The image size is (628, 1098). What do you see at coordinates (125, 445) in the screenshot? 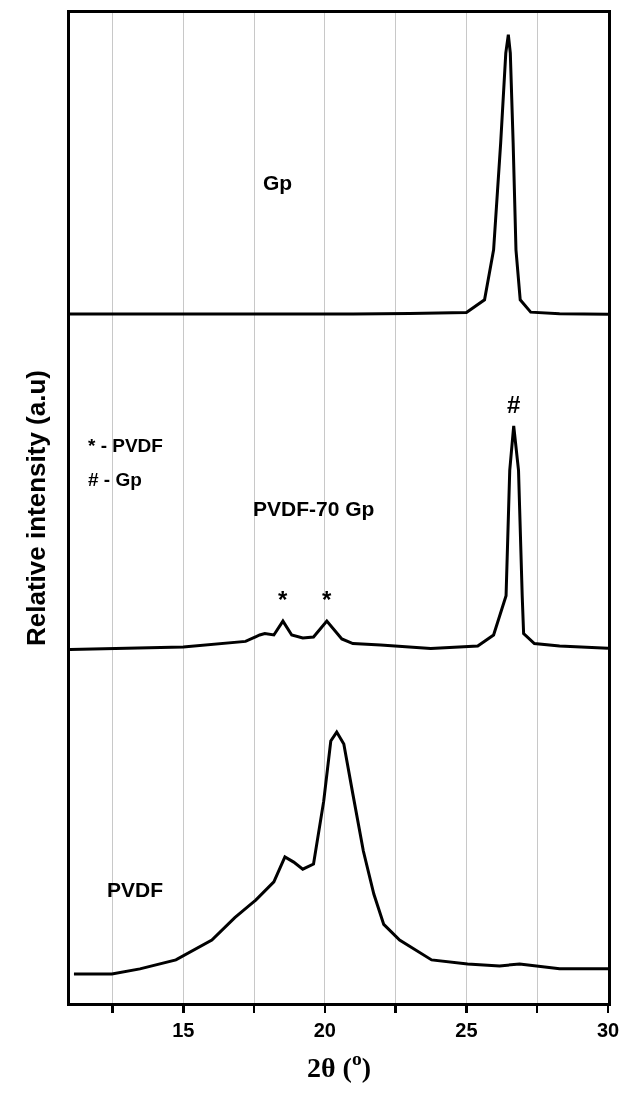
I see `annotation: * - PVDF` at bounding box center [125, 445].